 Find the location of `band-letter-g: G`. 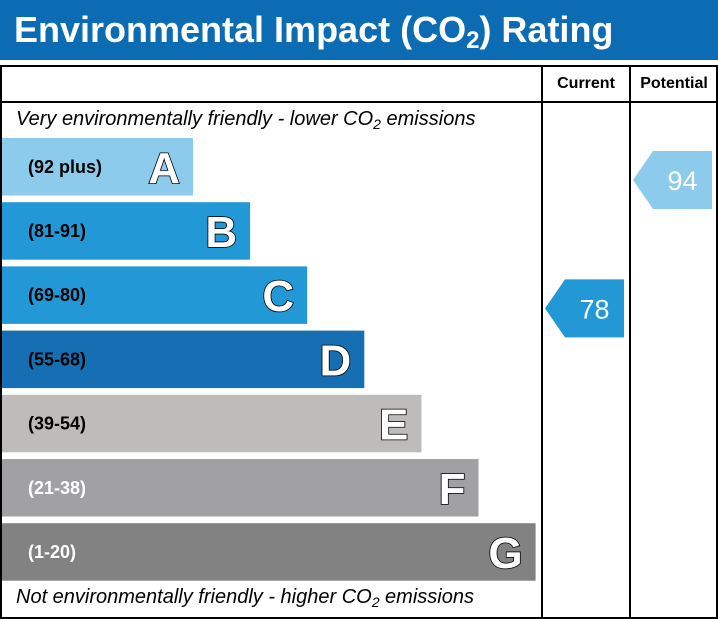

band-letter-g: G is located at coordinates (505, 553).